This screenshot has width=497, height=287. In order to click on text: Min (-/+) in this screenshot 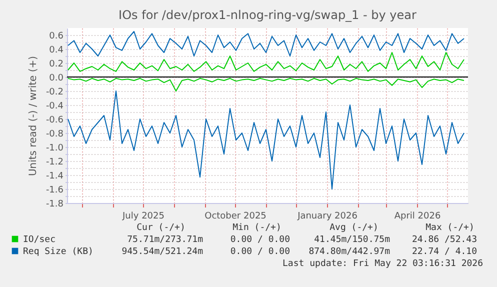, I will do `click(257, 228)`.